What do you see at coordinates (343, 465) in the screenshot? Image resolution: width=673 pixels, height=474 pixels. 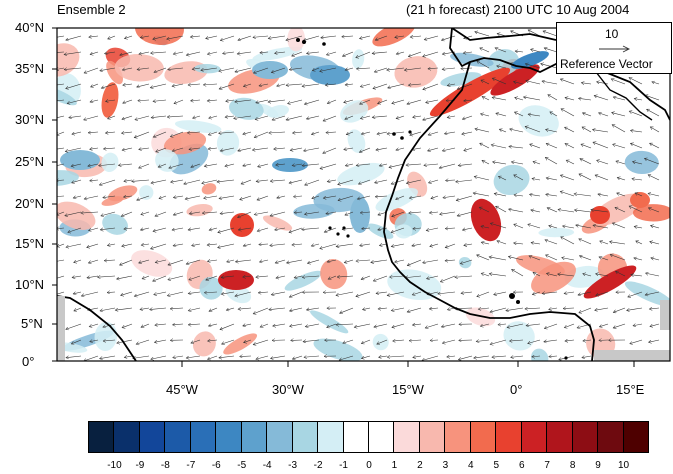 I see `colorbar-tick-label: -1` at bounding box center [343, 465].